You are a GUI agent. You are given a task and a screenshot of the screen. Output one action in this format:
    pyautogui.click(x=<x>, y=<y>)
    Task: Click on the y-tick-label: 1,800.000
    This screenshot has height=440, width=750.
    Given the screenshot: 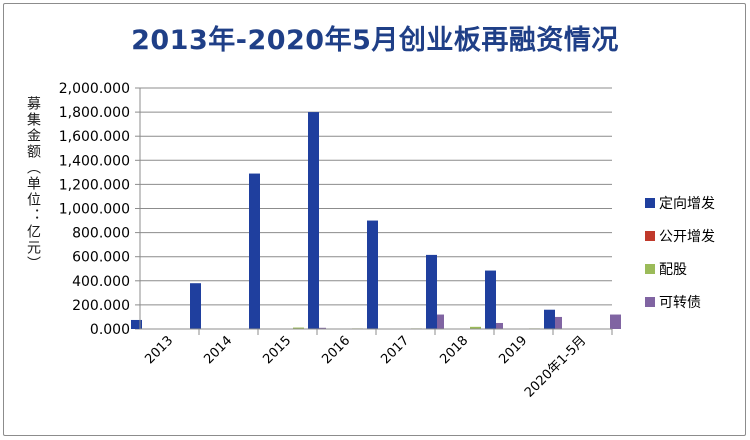 What is the action you would take?
    pyautogui.click(x=94, y=113)
    